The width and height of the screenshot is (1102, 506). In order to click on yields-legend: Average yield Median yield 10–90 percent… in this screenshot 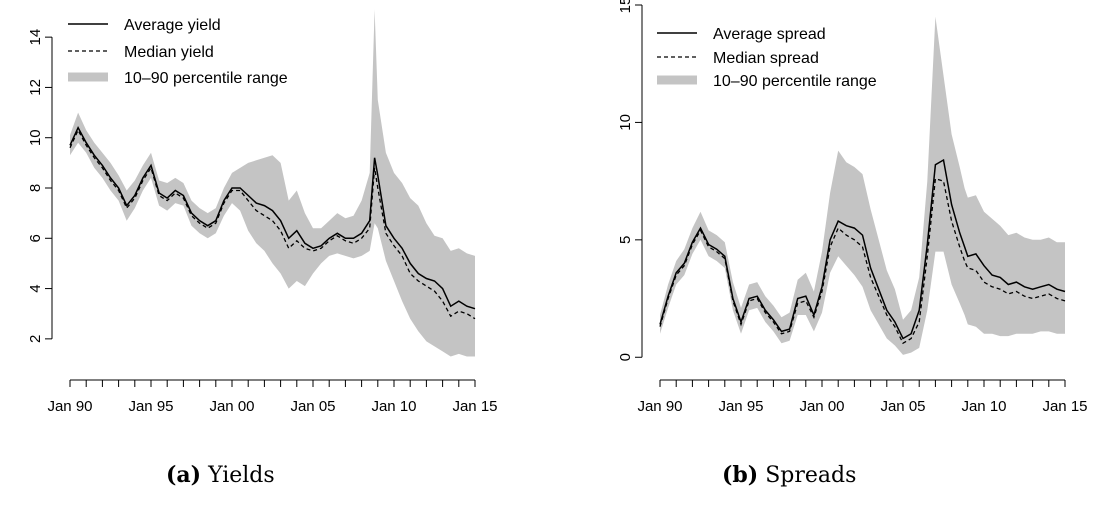, I will do `click(178, 52)`.